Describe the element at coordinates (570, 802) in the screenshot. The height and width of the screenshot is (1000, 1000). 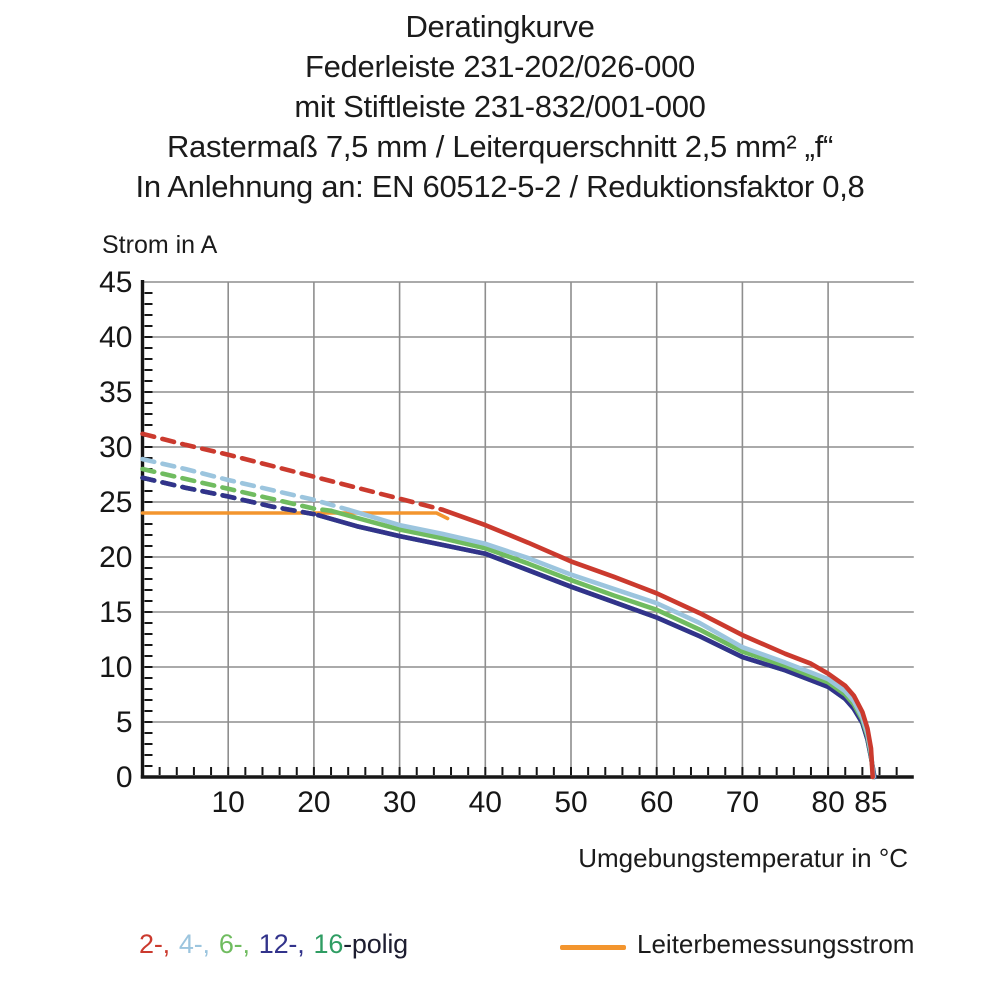
I see `svg-text: 50` at that location.